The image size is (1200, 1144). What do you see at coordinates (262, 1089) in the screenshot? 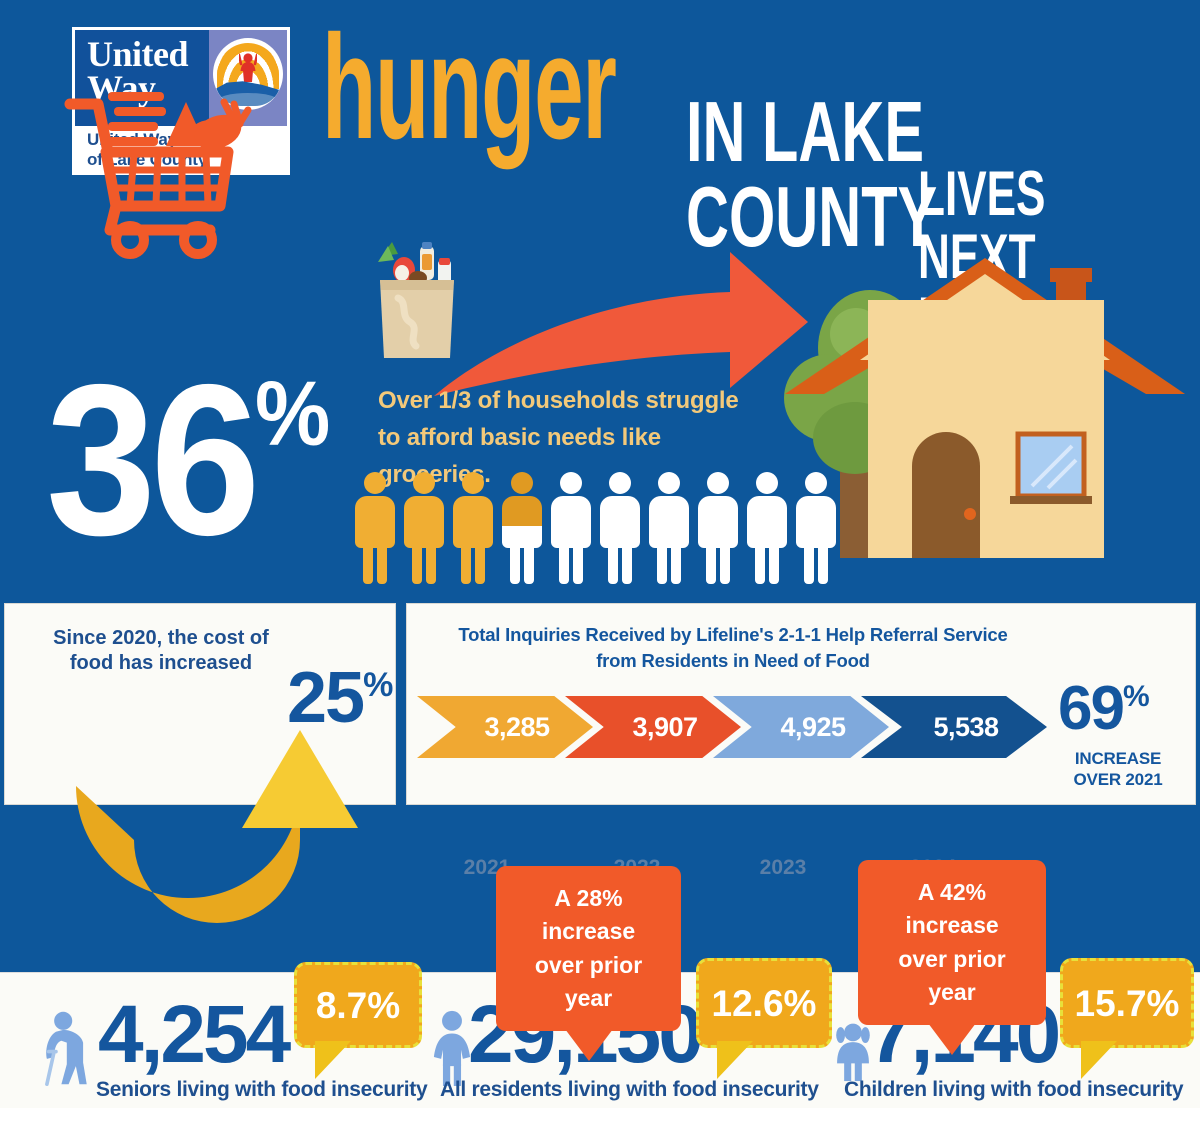
I see `stat-seniors-caption: Seniors living with food insecurity` at bounding box center [262, 1089].